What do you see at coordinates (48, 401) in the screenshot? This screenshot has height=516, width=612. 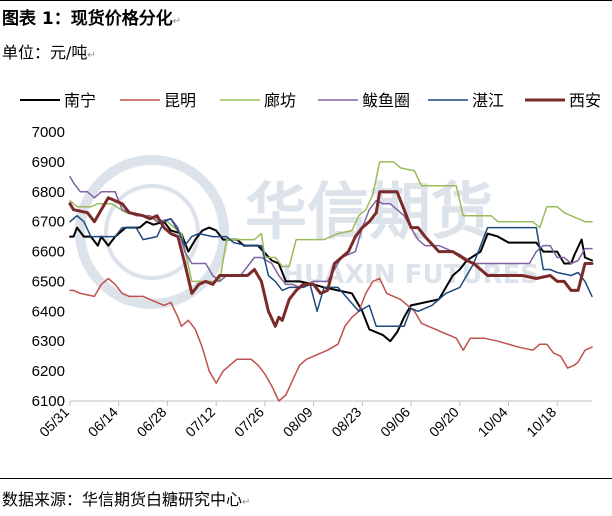 I see `y-tick-label: 6100` at bounding box center [48, 401].